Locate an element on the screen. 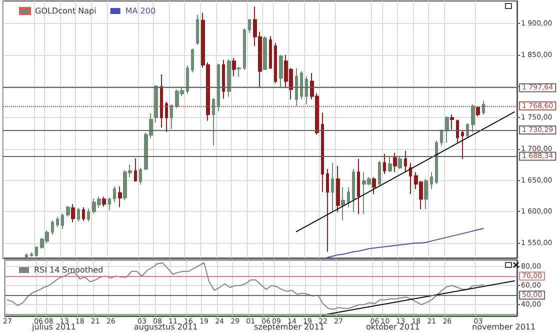  legend-label: MA 200 is located at coordinates (140, 11).